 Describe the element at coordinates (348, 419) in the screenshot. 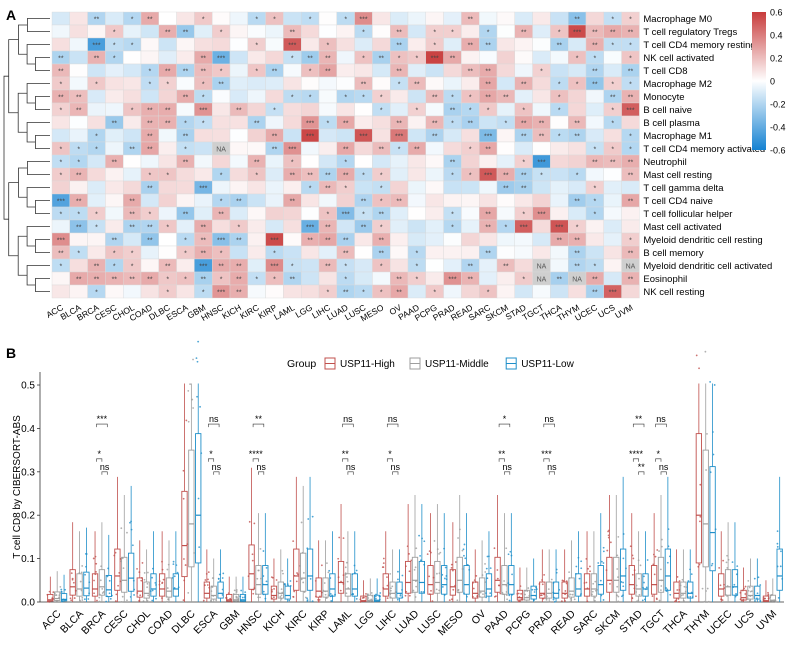

I see `significance-label: ns` at that location.